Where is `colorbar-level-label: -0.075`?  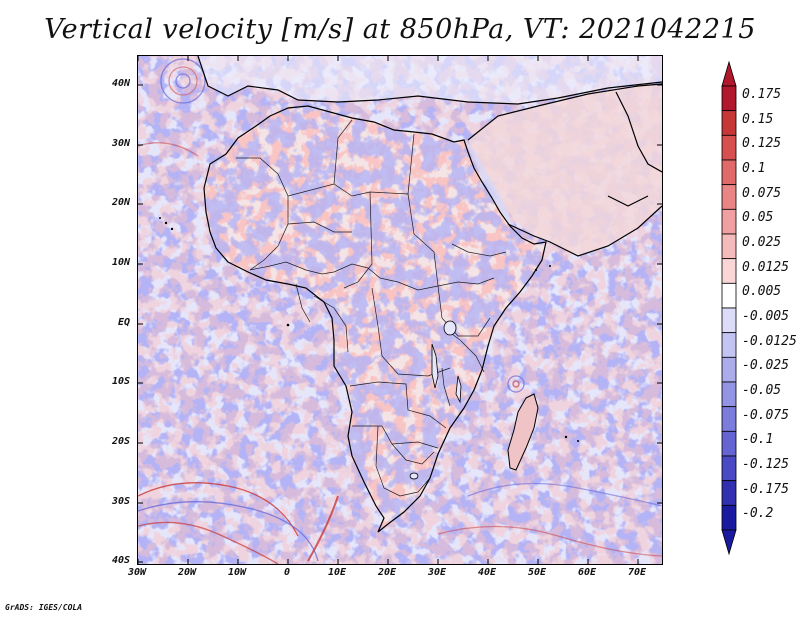 colorbar-level-label: -0.075 is located at coordinates (765, 415).